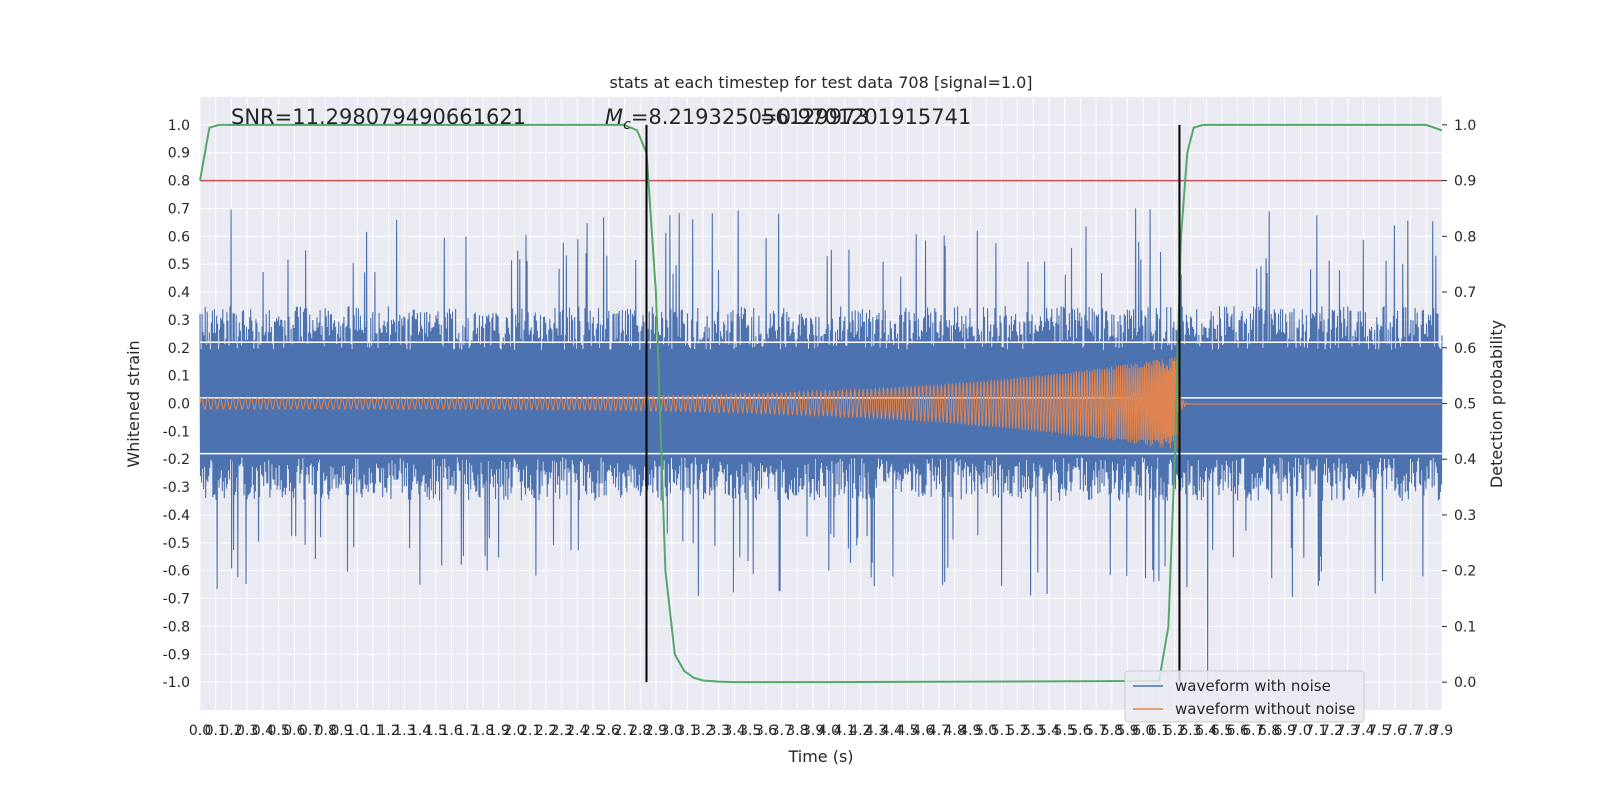  I want to click on x-tick-label: 3.6, so click(766, 731).